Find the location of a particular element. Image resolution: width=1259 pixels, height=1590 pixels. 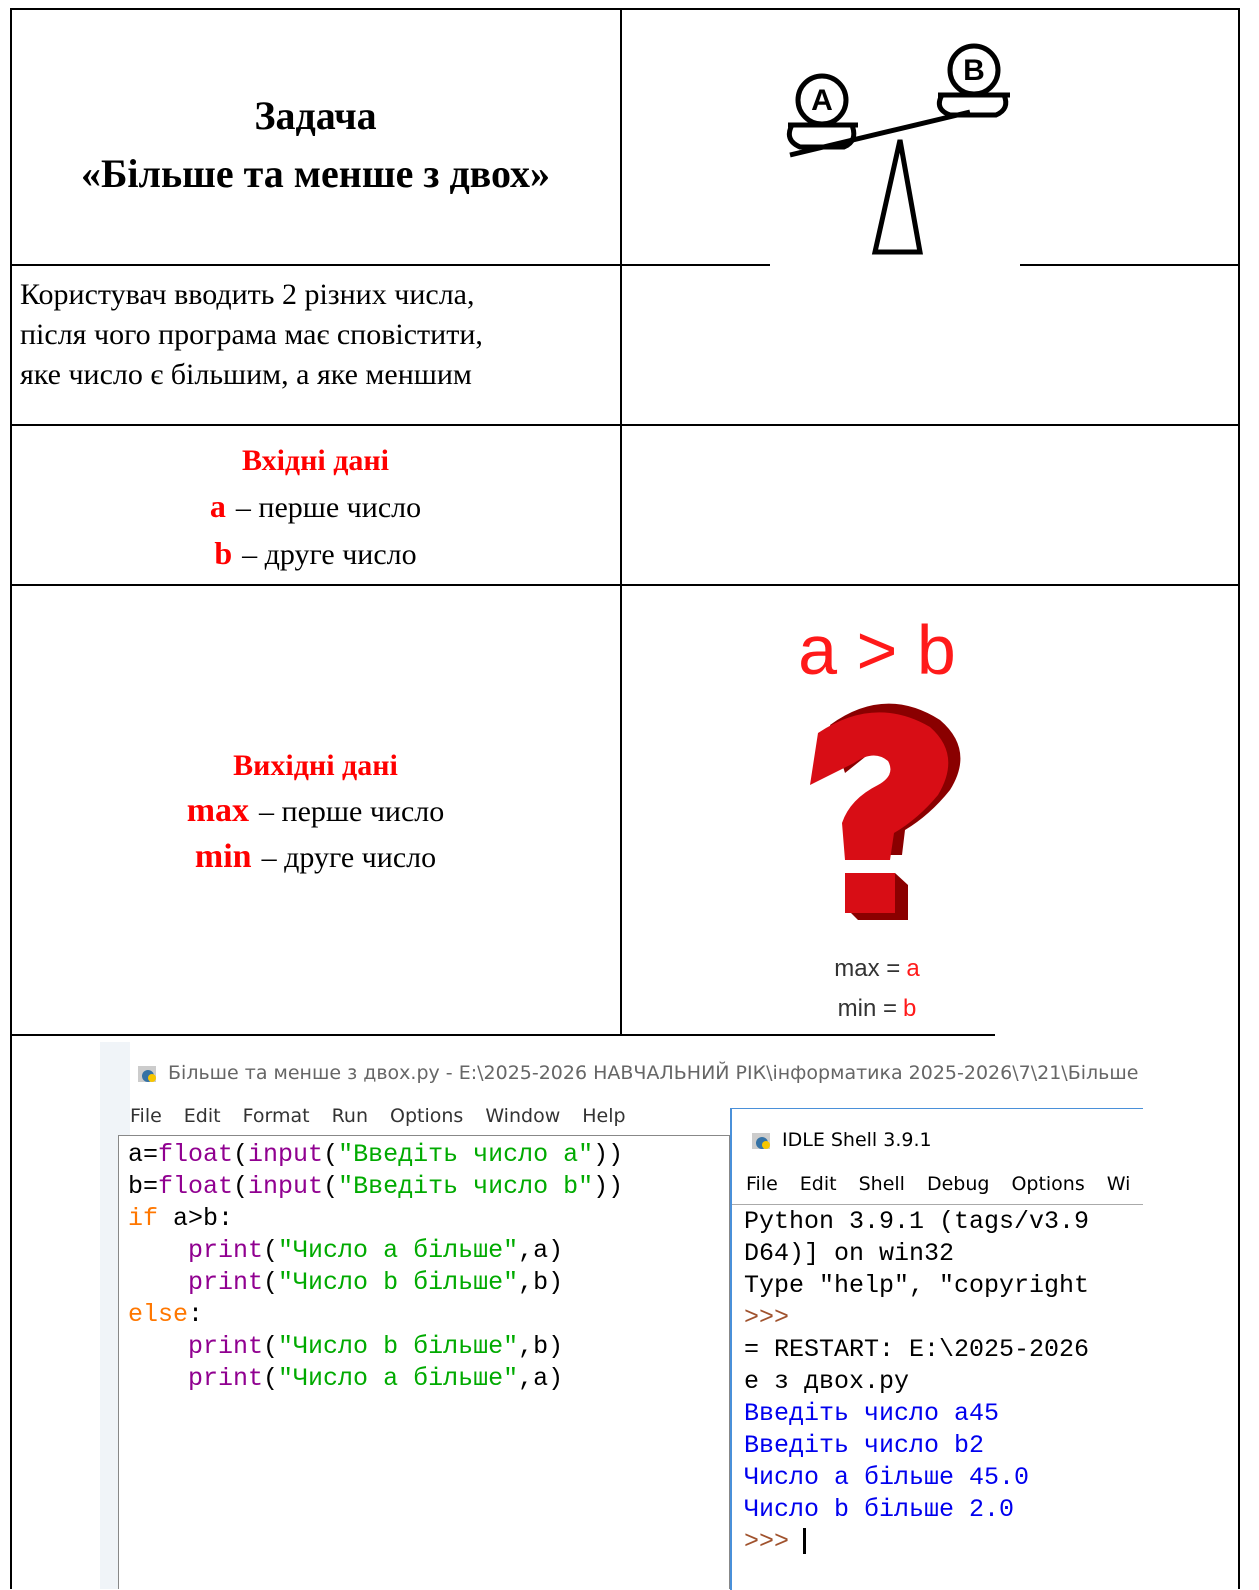

code-line: if a>b: is located at coordinates (181, 1218).